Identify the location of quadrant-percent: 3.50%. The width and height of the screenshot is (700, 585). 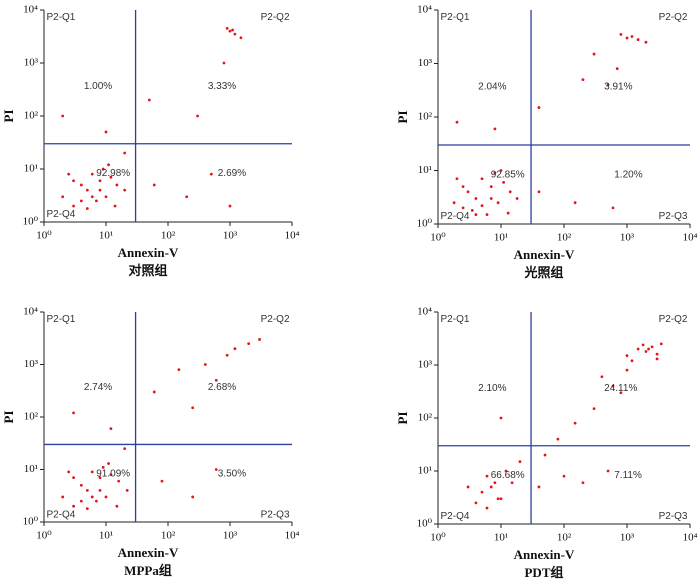
(232, 473).